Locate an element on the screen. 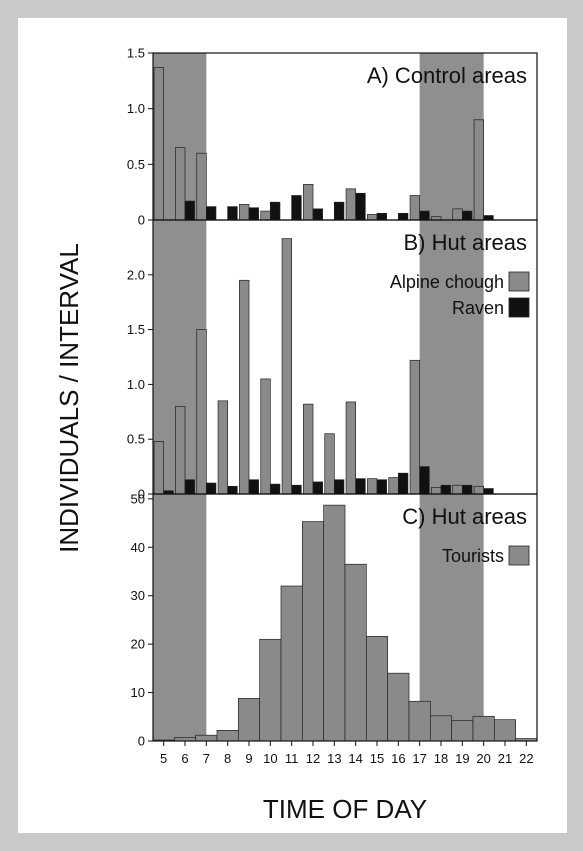 The width and height of the screenshot is (583, 851). y-tick-label-1-0: 0 is located at coordinates (141, 220).